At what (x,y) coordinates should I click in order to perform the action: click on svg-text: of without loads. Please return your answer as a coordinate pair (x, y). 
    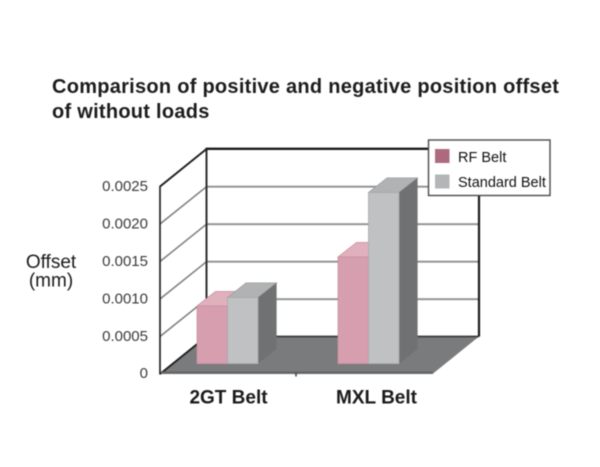
    Looking at the image, I should click on (131, 112).